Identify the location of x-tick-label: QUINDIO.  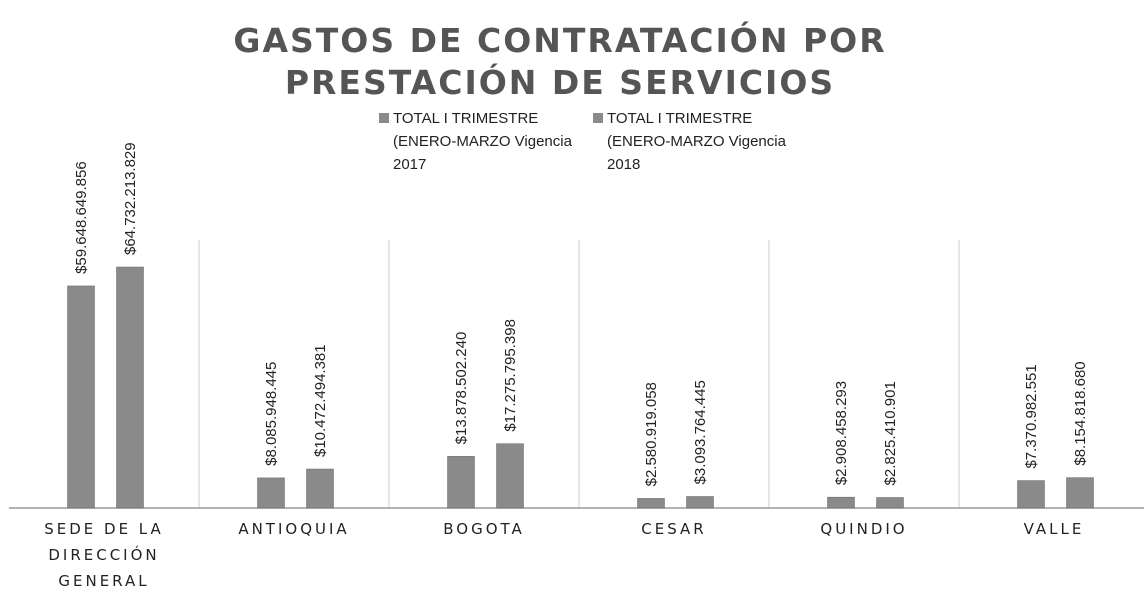
(864, 529).